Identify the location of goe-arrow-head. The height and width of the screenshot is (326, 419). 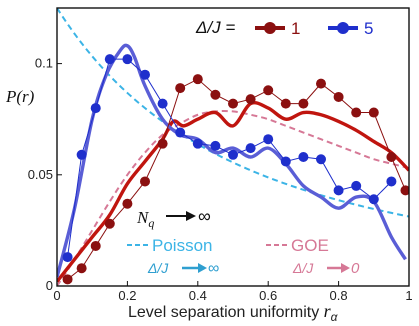
(345, 268).